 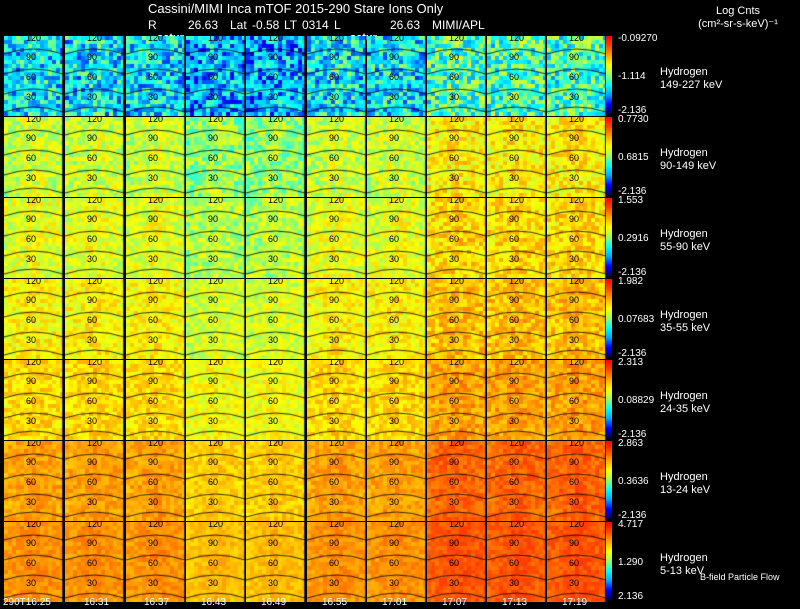 I want to click on colorbar-max: 0.7730, so click(x=633, y=119).